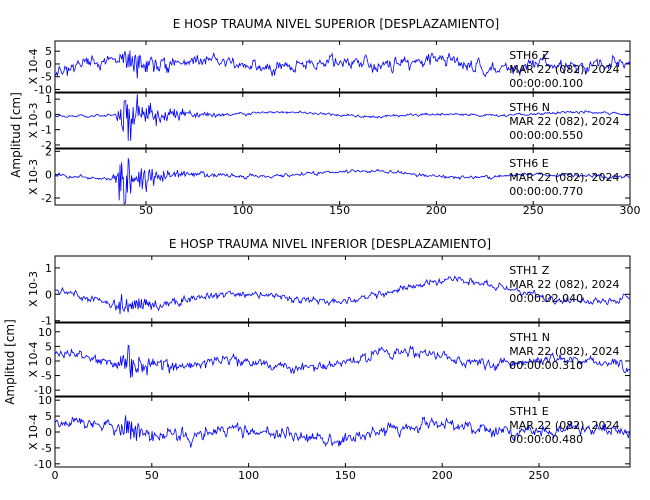 The image size is (650, 500). Describe the element at coordinates (390, 210) in the screenshot. I see `x-axis-labels: 50 100 150 200 250 300` at that location.